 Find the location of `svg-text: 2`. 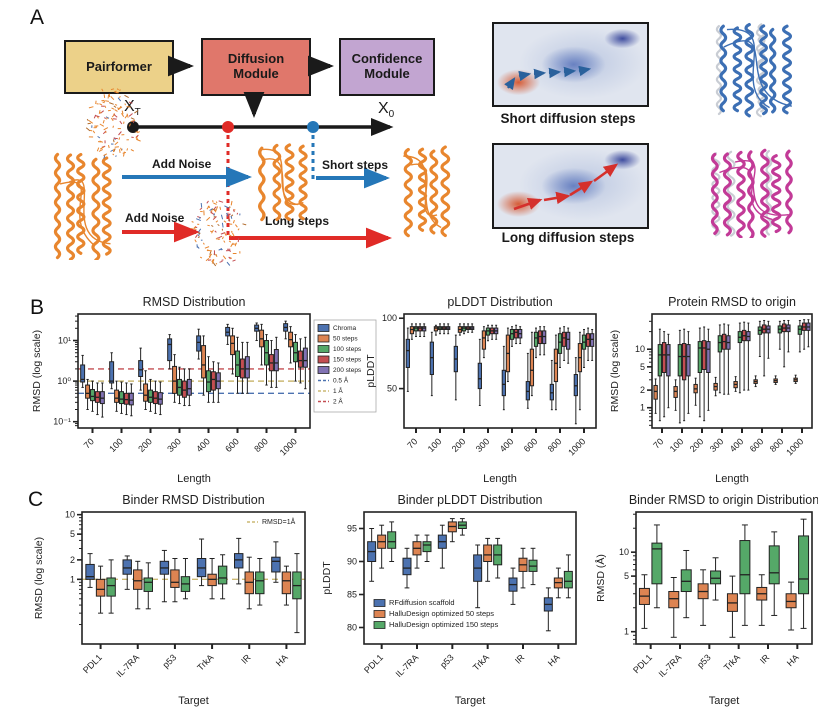

svg-text: 2 is located at coordinates (72, 560).